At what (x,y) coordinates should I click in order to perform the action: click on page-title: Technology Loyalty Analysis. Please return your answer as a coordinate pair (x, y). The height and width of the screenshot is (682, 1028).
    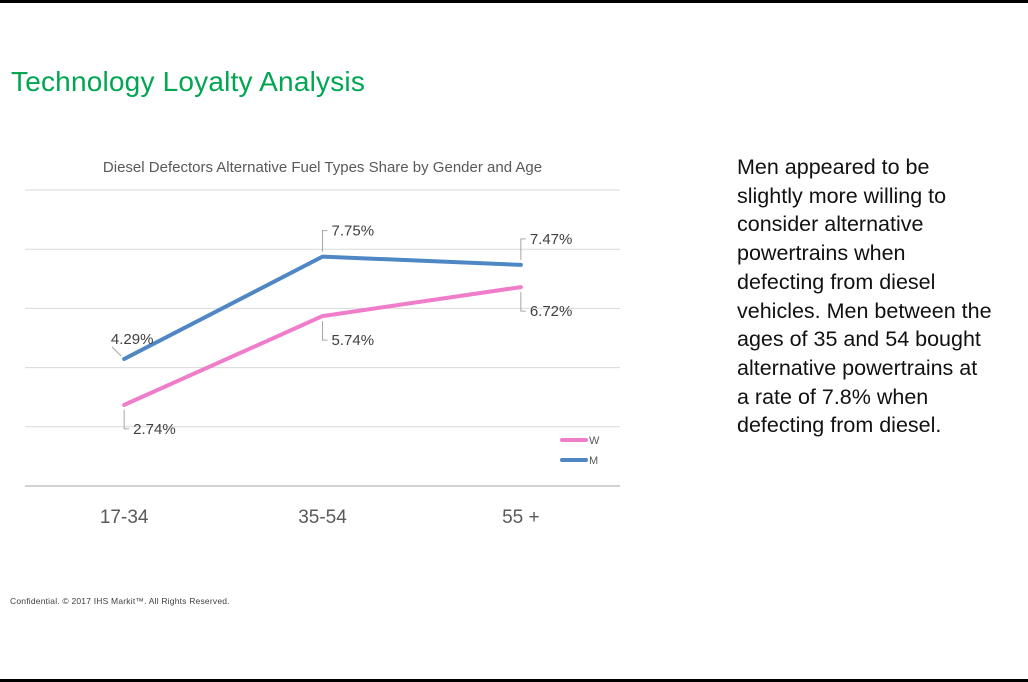
    Looking at the image, I should click on (188, 81).